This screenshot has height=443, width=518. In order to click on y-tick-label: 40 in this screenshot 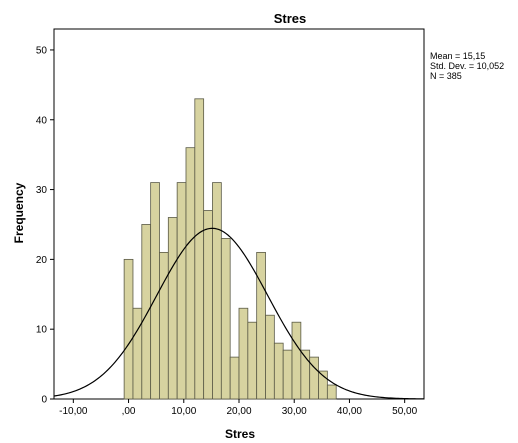, I will do `click(42, 120)`.